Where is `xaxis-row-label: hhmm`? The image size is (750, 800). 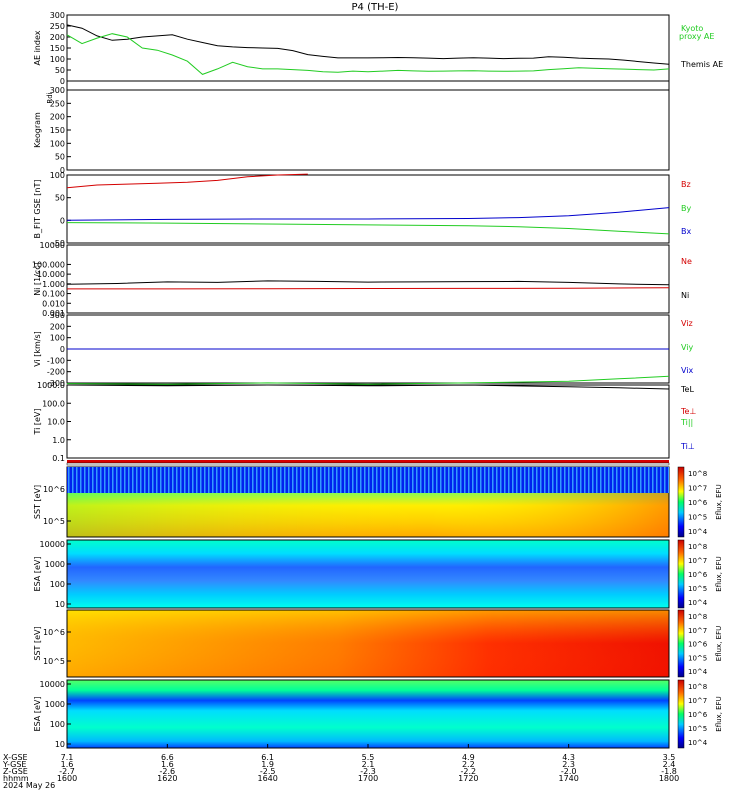 xaxis-row-label: hhmm is located at coordinates (16, 778).